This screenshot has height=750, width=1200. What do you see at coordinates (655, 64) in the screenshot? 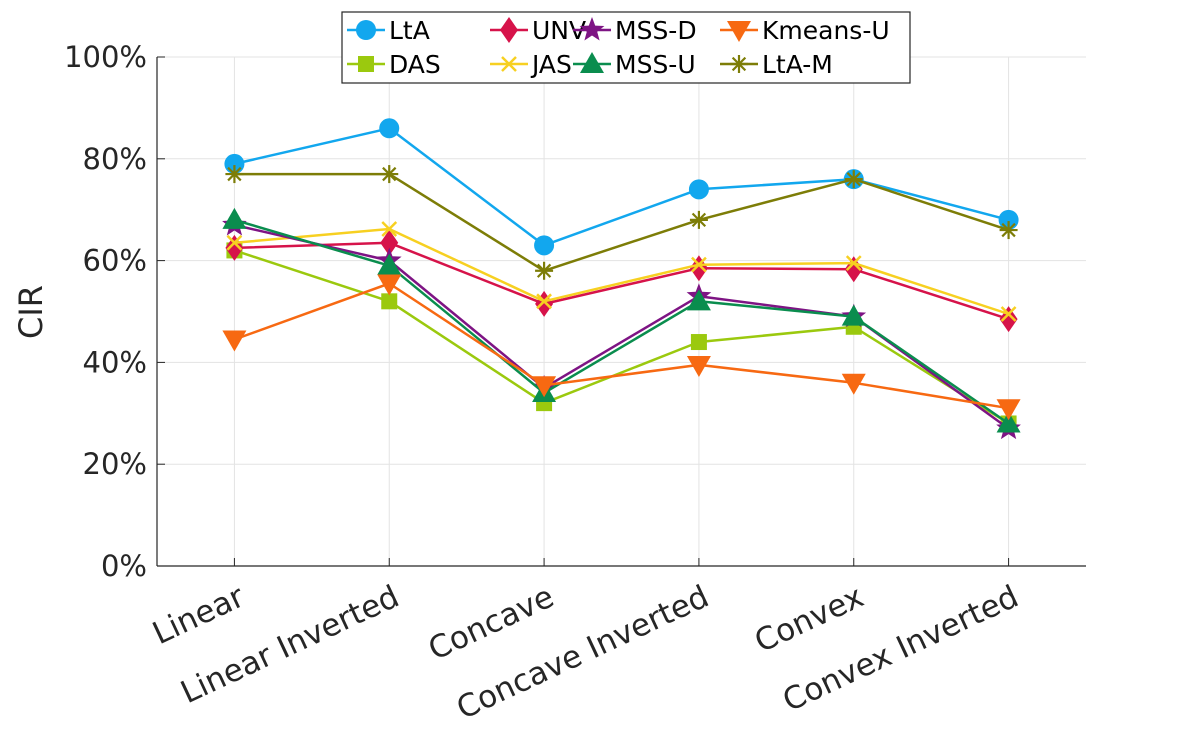
I see `legend-label: MSS-U` at bounding box center [655, 64].